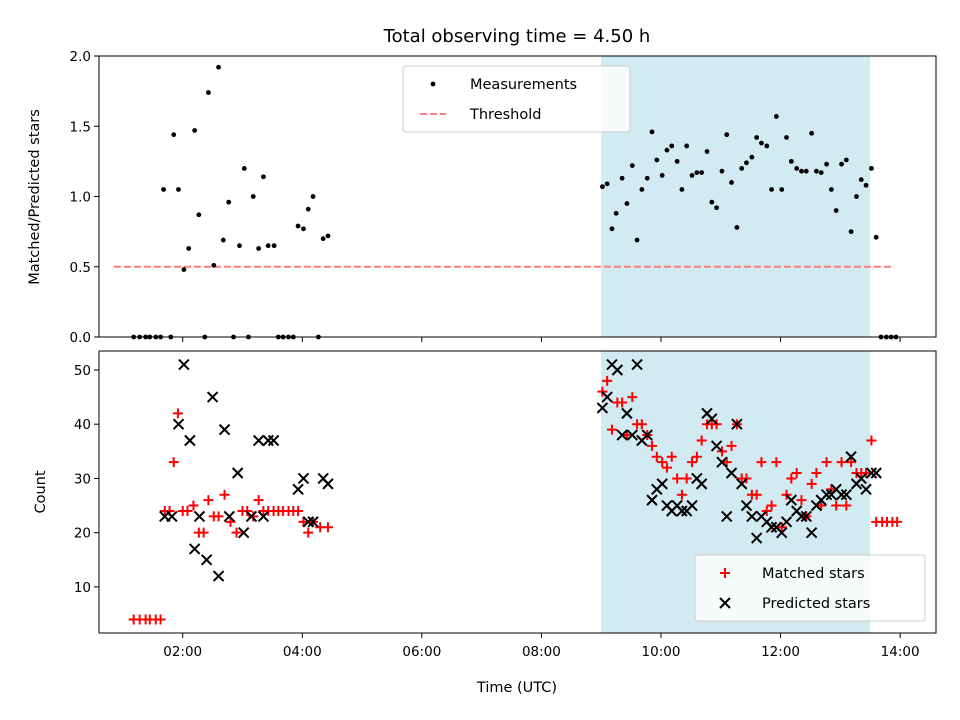 The height and width of the screenshot is (720, 960). I want to click on legend: Matched stars Predicted stars, so click(810, 588).